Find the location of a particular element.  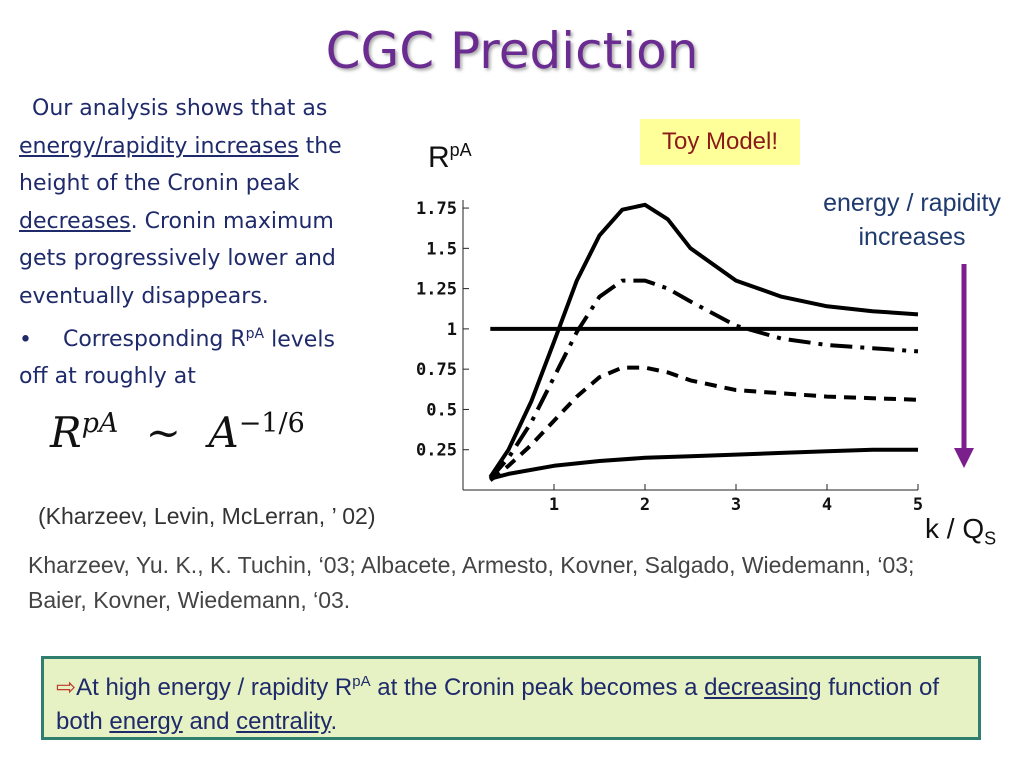

energy-annotation-line1: energy / rapidity is located at coordinates (912, 203).